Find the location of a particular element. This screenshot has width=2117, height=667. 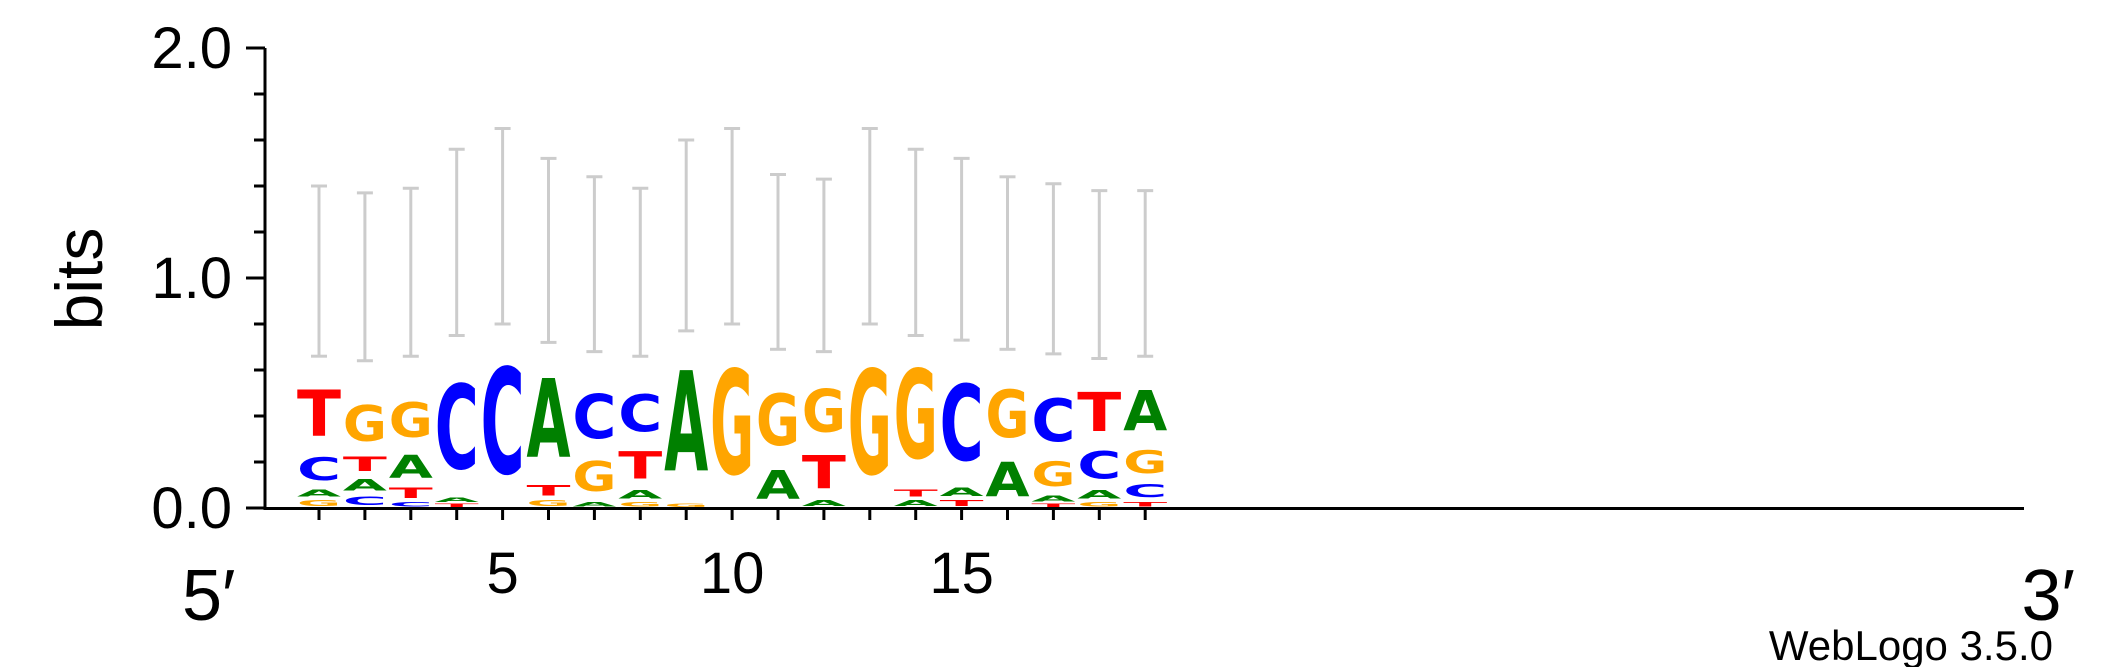

y-ticks: 0.0 1.0 2.0 is located at coordinates (208, 278).